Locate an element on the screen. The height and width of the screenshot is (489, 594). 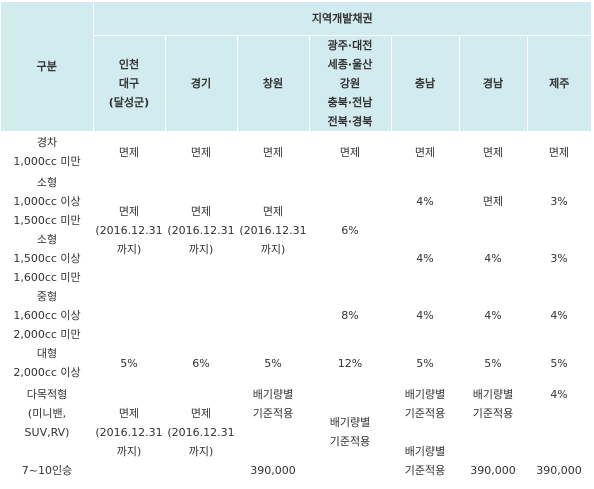
row-category-small-1500: 소형 1,500cc 이상 1,600cc 미만 is located at coordinates (47, 258).